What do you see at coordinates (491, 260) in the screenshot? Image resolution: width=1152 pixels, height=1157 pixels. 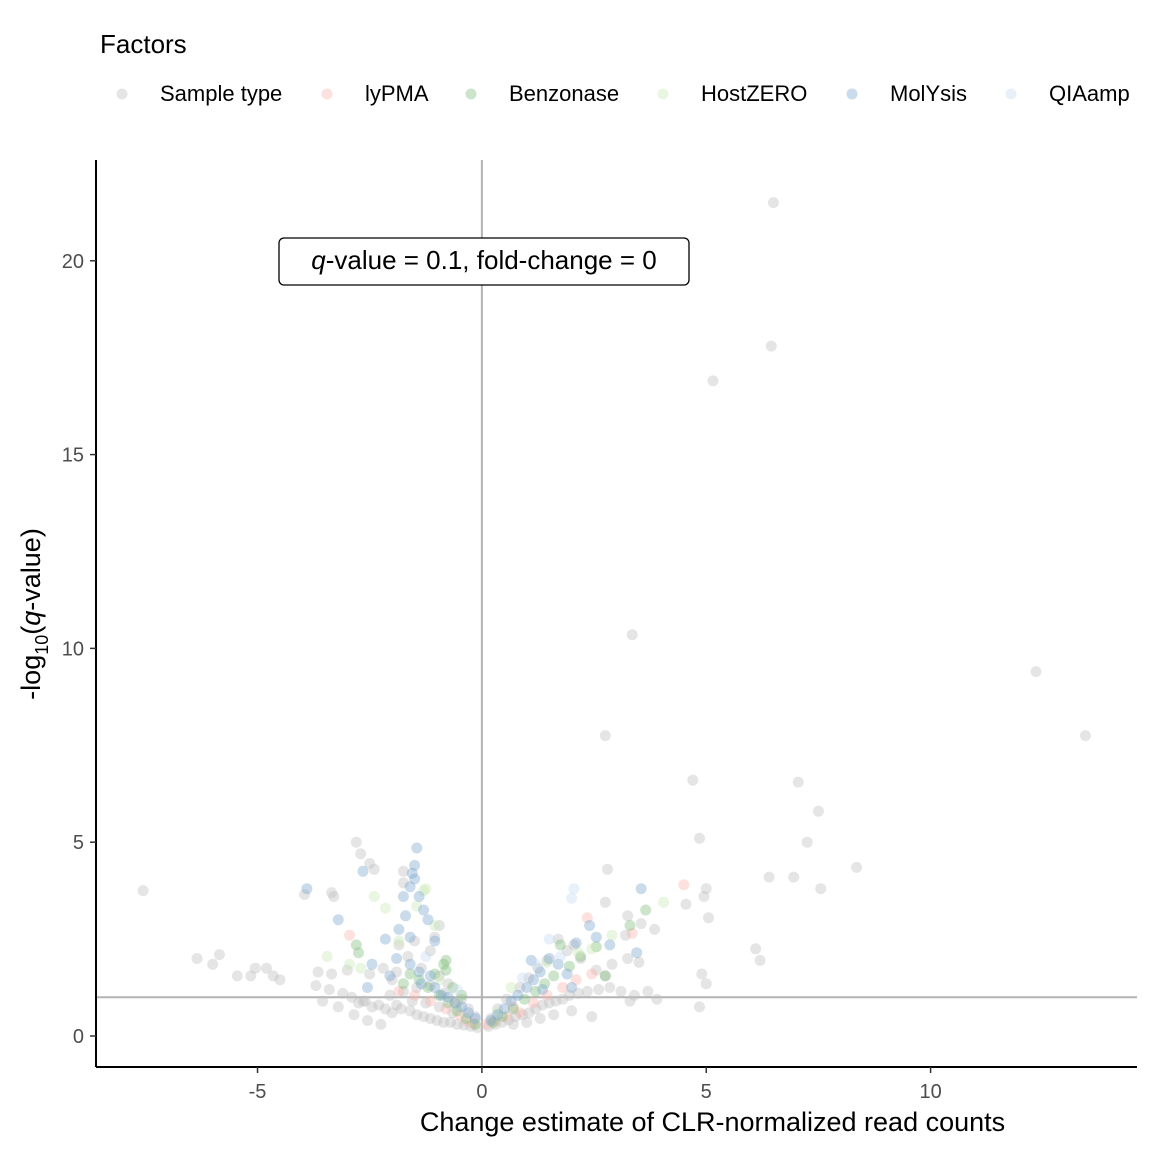 I see `annotation-rest: -value = 0.1, fold-change = 0` at bounding box center [491, 260].